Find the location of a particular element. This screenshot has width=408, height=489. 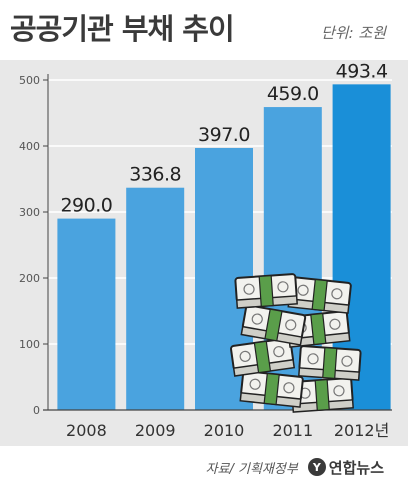

data-label: 336.8 is located at coordinates (155, 175).